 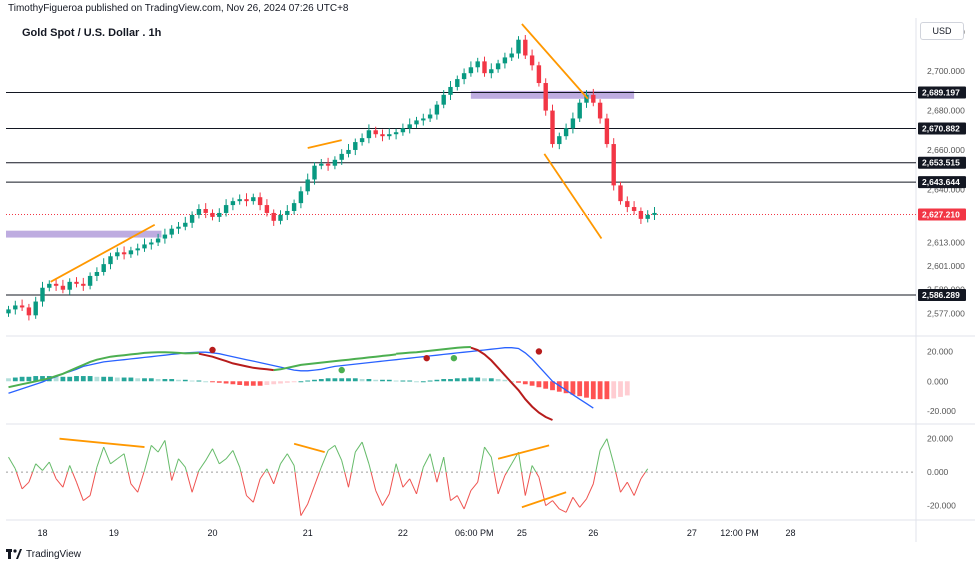 What do you see at coordinates (941, 411) in the screenshot?
I see `indicator-tick-label: -20.000` at bounding box center [941, 411].